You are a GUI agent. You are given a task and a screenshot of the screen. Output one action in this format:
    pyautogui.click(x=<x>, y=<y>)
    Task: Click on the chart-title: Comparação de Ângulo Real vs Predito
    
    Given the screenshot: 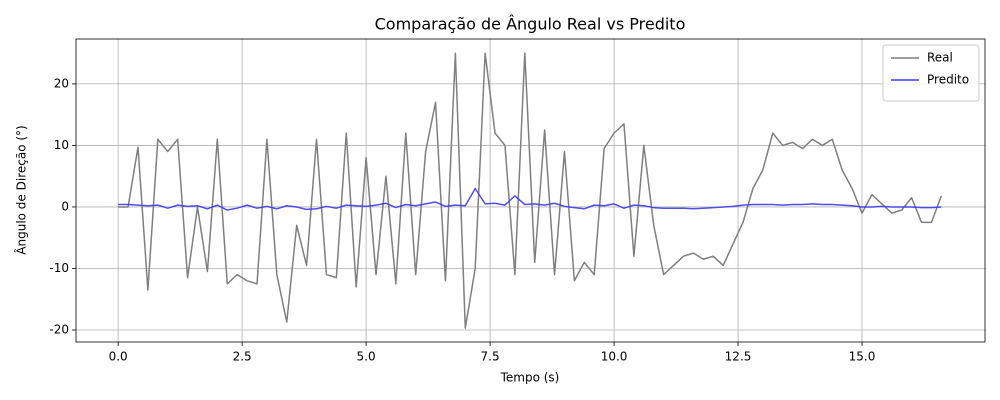 What is the action you would take?
    pyautogui.click(x=530, y=24)
    